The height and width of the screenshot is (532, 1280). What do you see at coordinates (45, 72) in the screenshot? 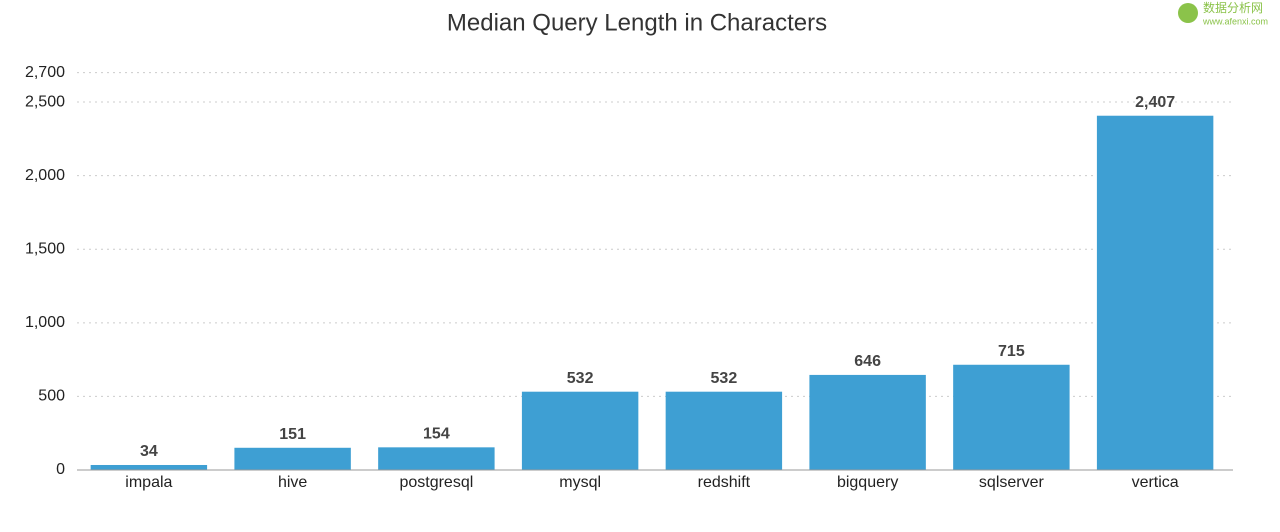
I see `y-tick-label: 2,700` at bounding box center [45, 72].